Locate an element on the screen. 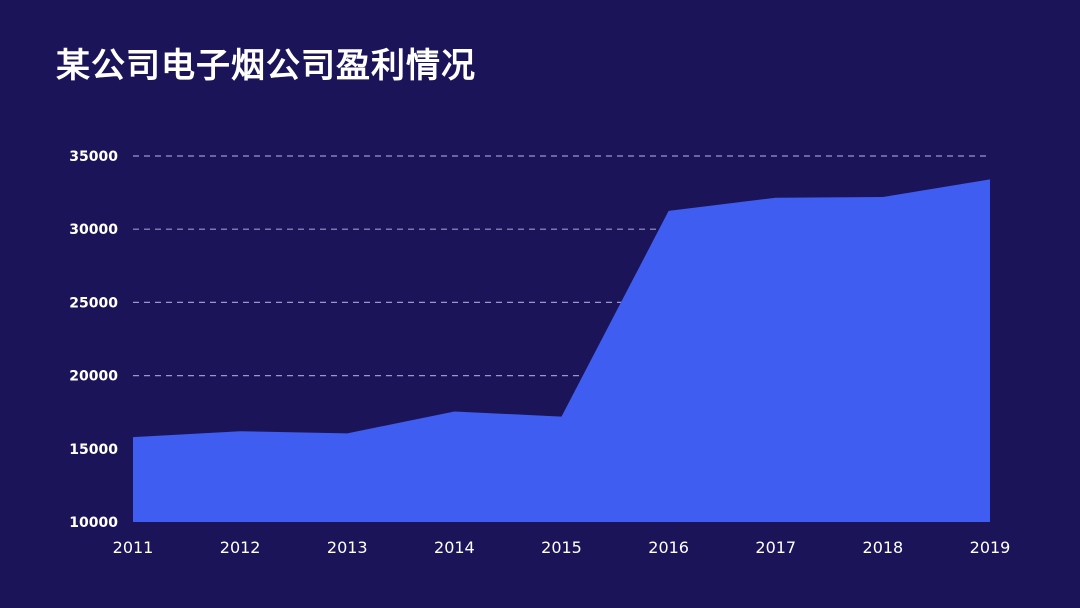 The image size is (1080, 608). y-tick-label: 20000 is located at coordinates (93, 377).